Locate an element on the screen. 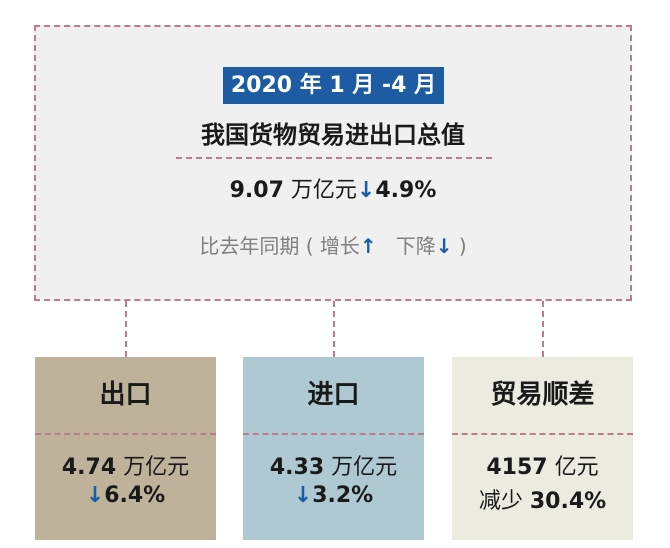 Image resolution: width=670 pixels, height=548 pixels. export-value: 4.74 is located at coordinates (89, 467).